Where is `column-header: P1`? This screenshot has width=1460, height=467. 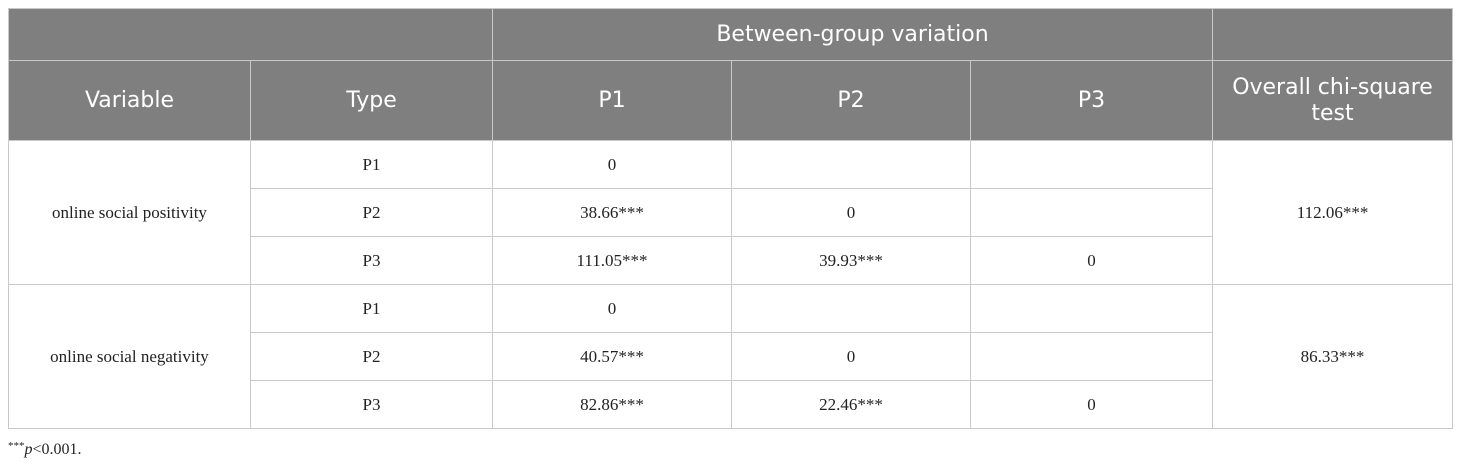 column-header: P1 is located at coordinates (612, 100).